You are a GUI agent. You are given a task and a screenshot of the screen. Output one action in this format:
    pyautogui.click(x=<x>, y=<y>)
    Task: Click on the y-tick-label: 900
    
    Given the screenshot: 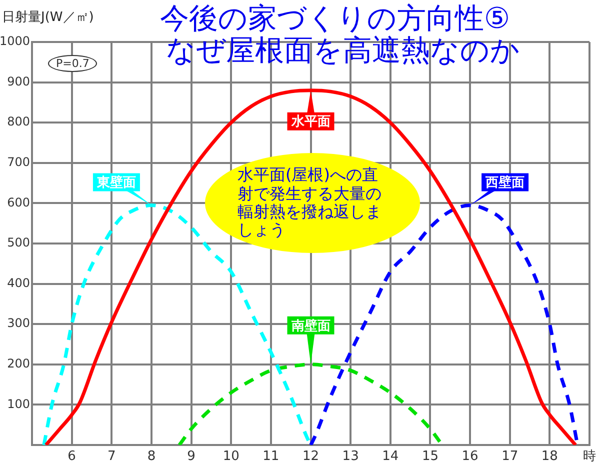 What is the action you would take?
    pyautogui.click(x=18, y=81)
    